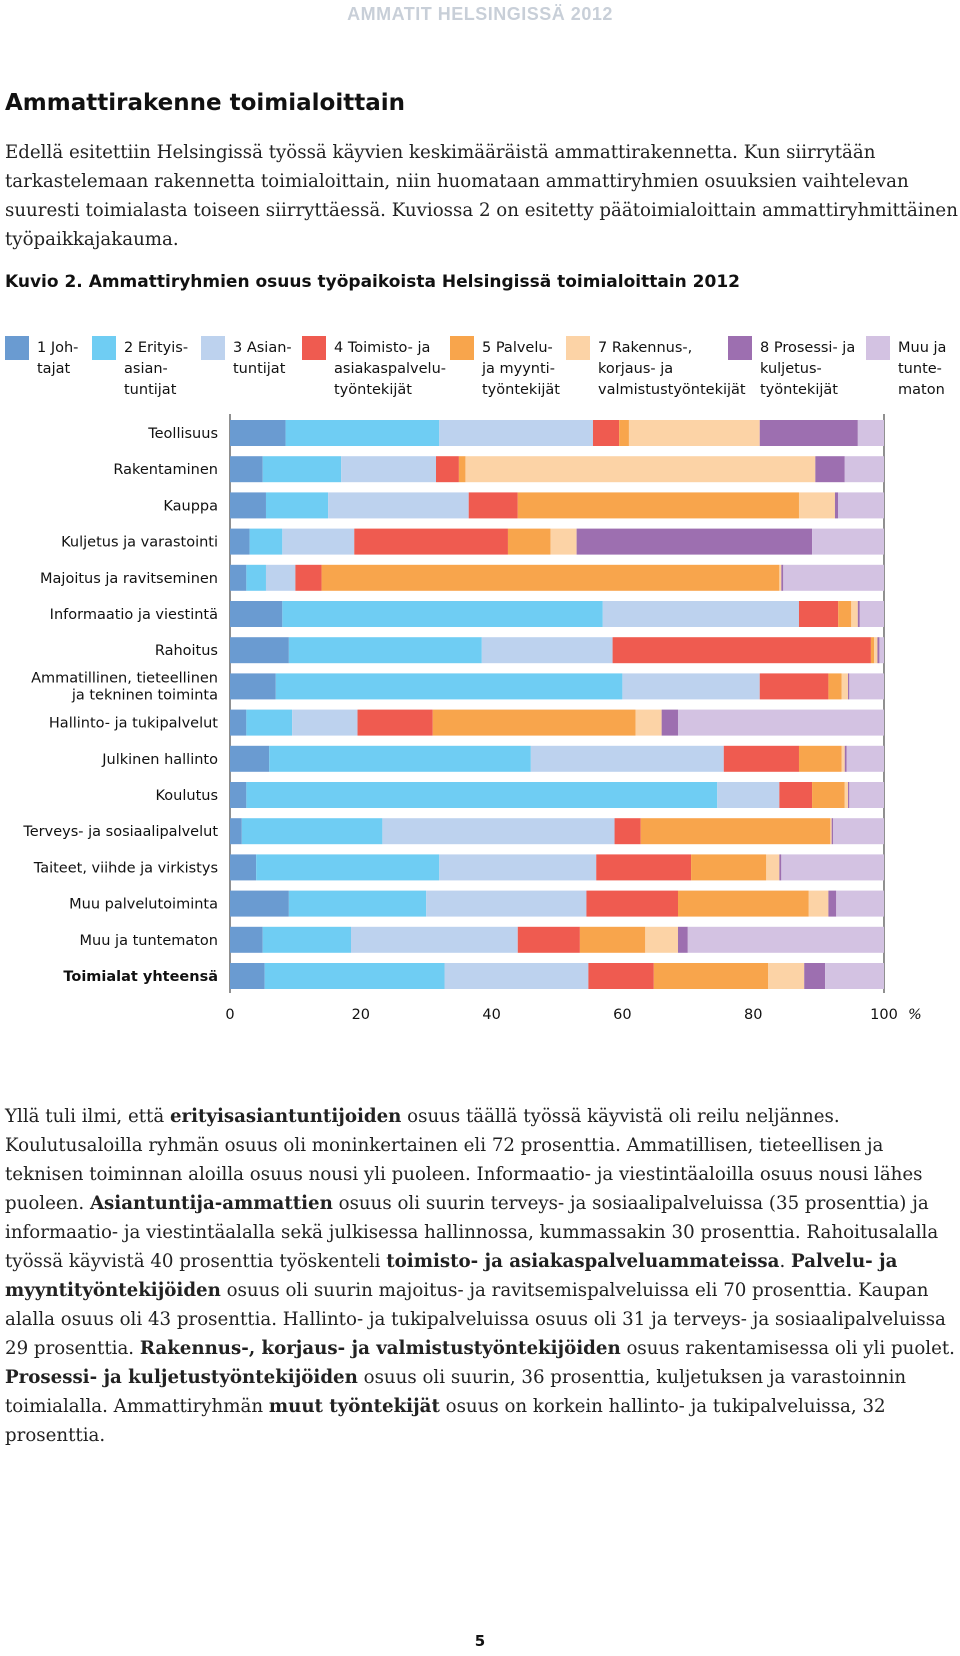 Image resolution: width=960 pixels, height=1656 pixels. Describe the element at coordinates (884, 1015) in the screenshot. I see `x-tick-label: 100` at that location.